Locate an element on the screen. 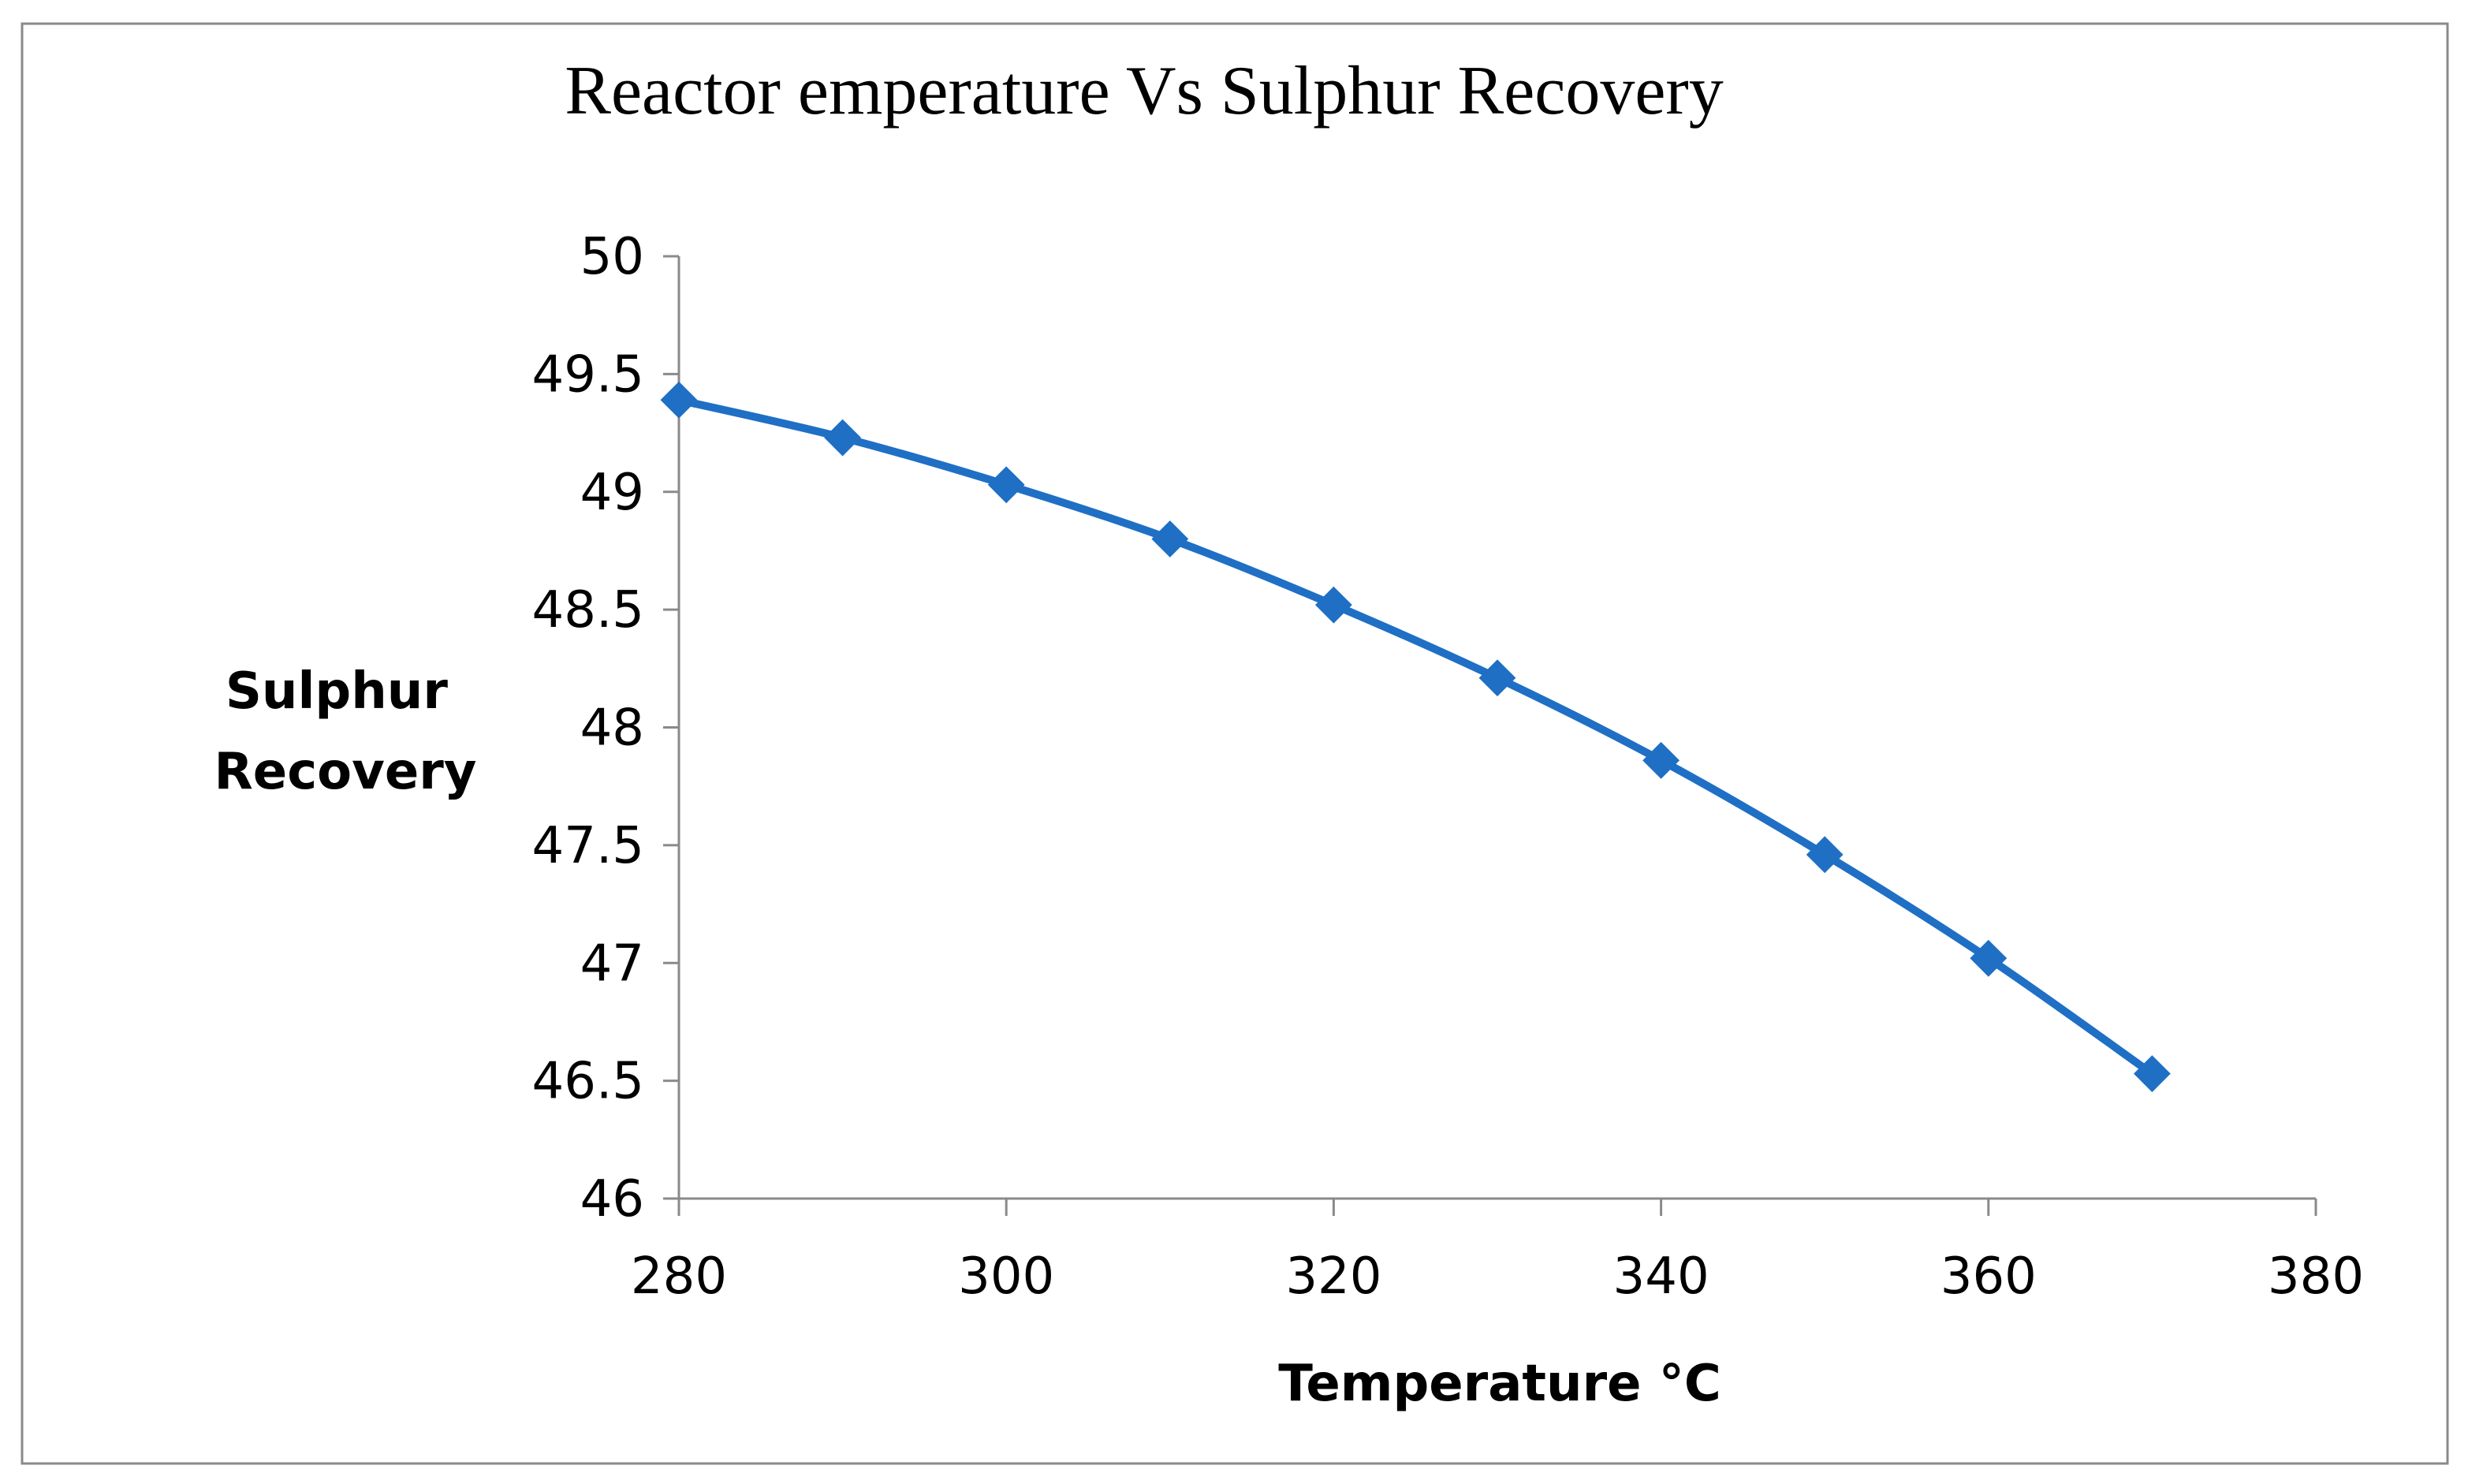 This screenshot has height=1484, width=2468. y-axis-title-line-2: Recovery is located at coordinates (345, 772).